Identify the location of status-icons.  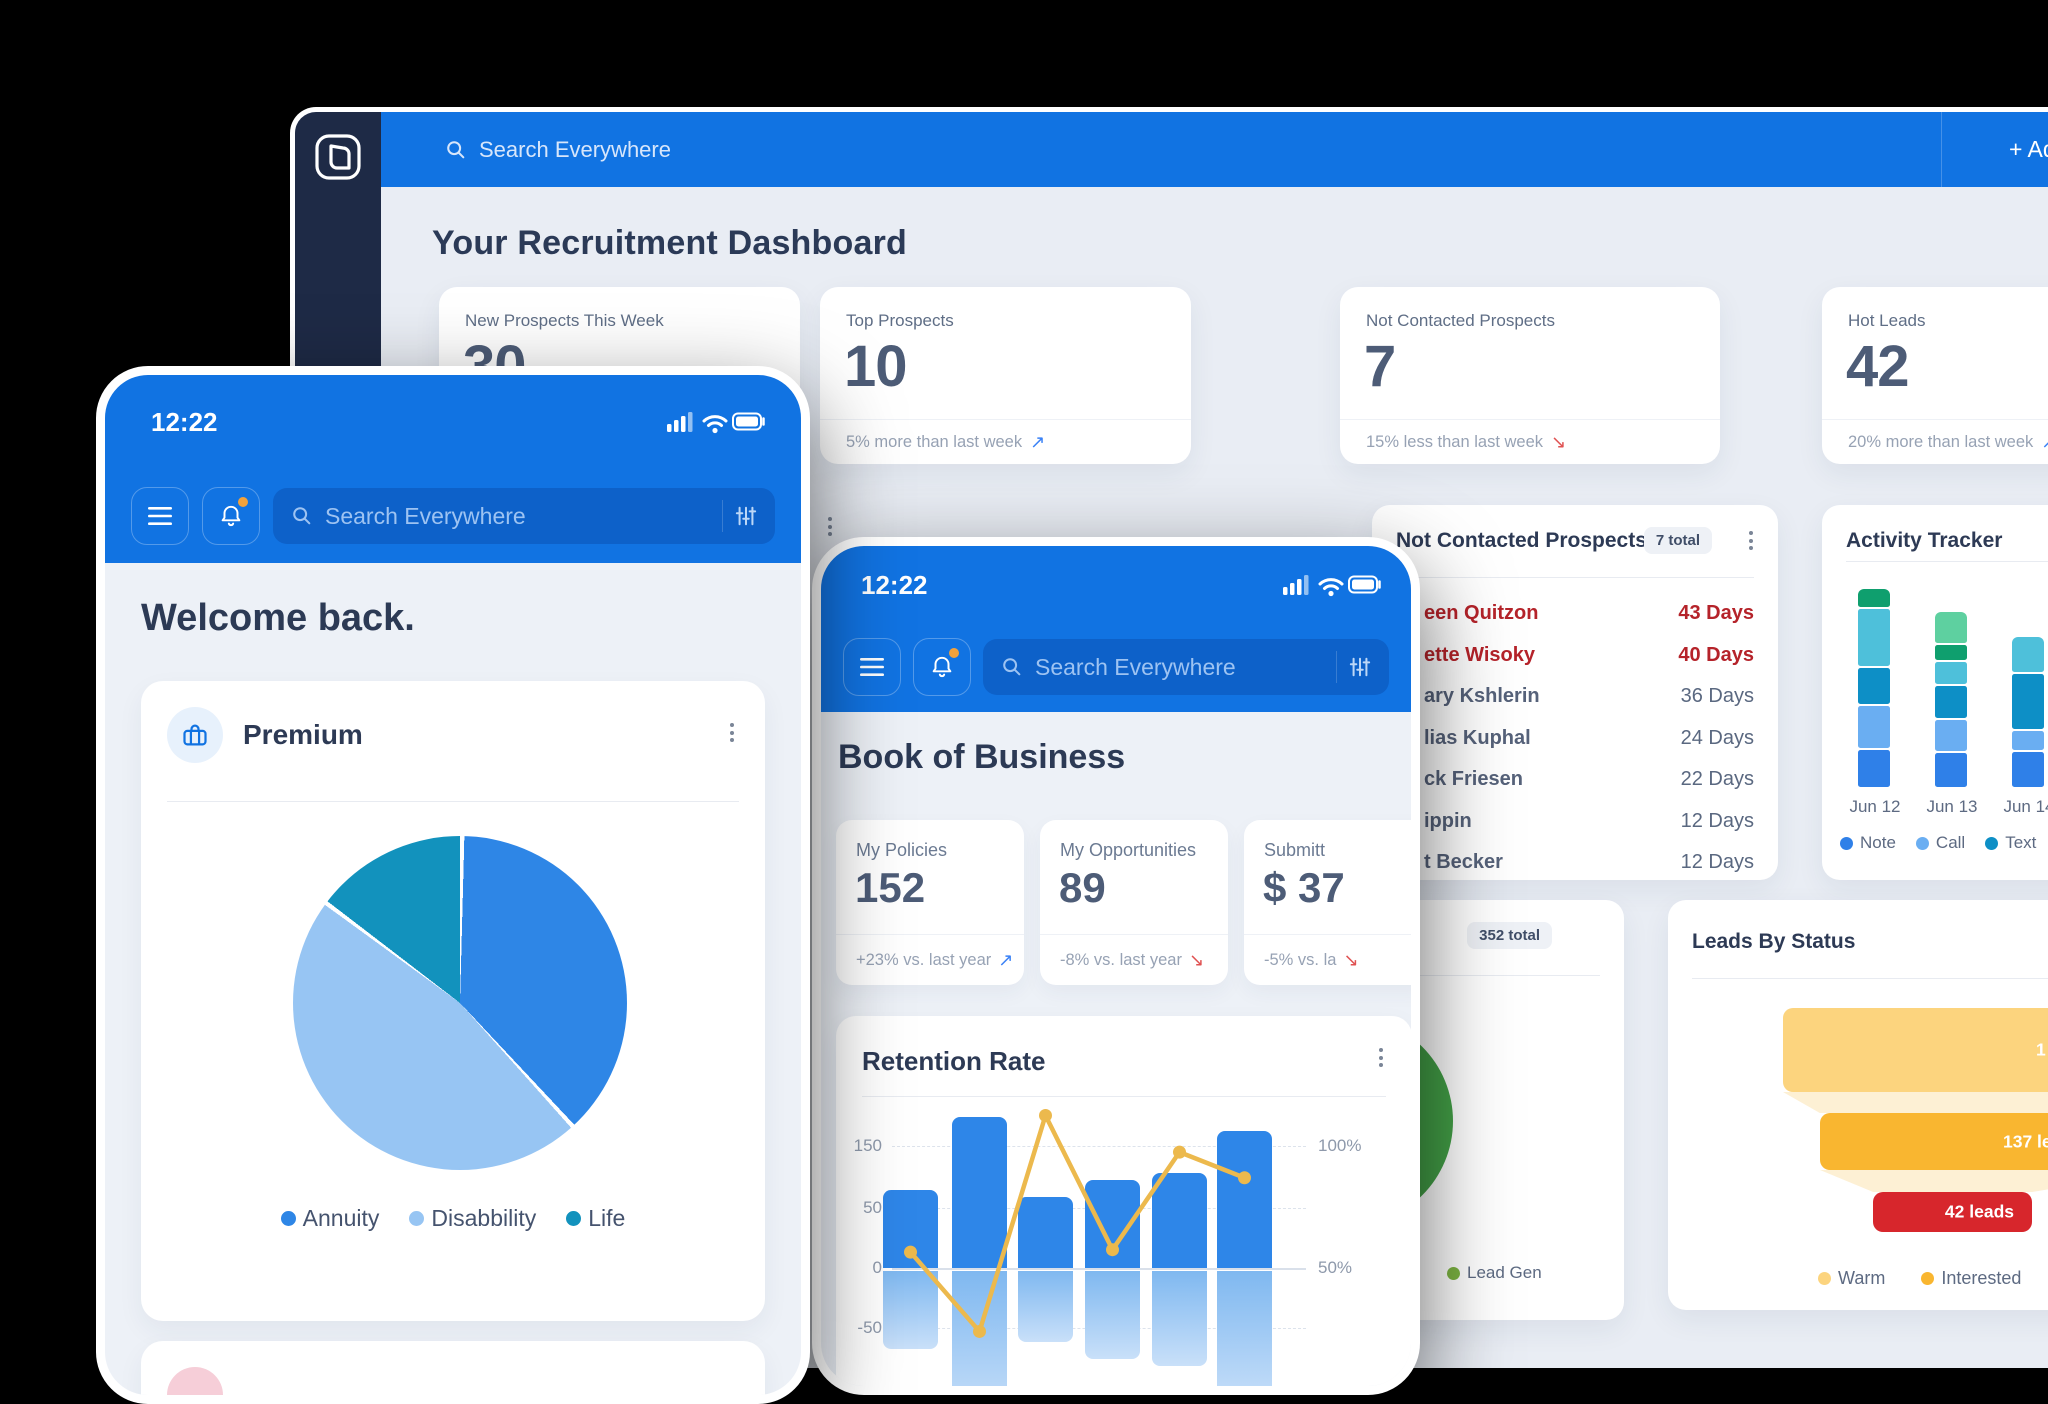
(1332, 586).